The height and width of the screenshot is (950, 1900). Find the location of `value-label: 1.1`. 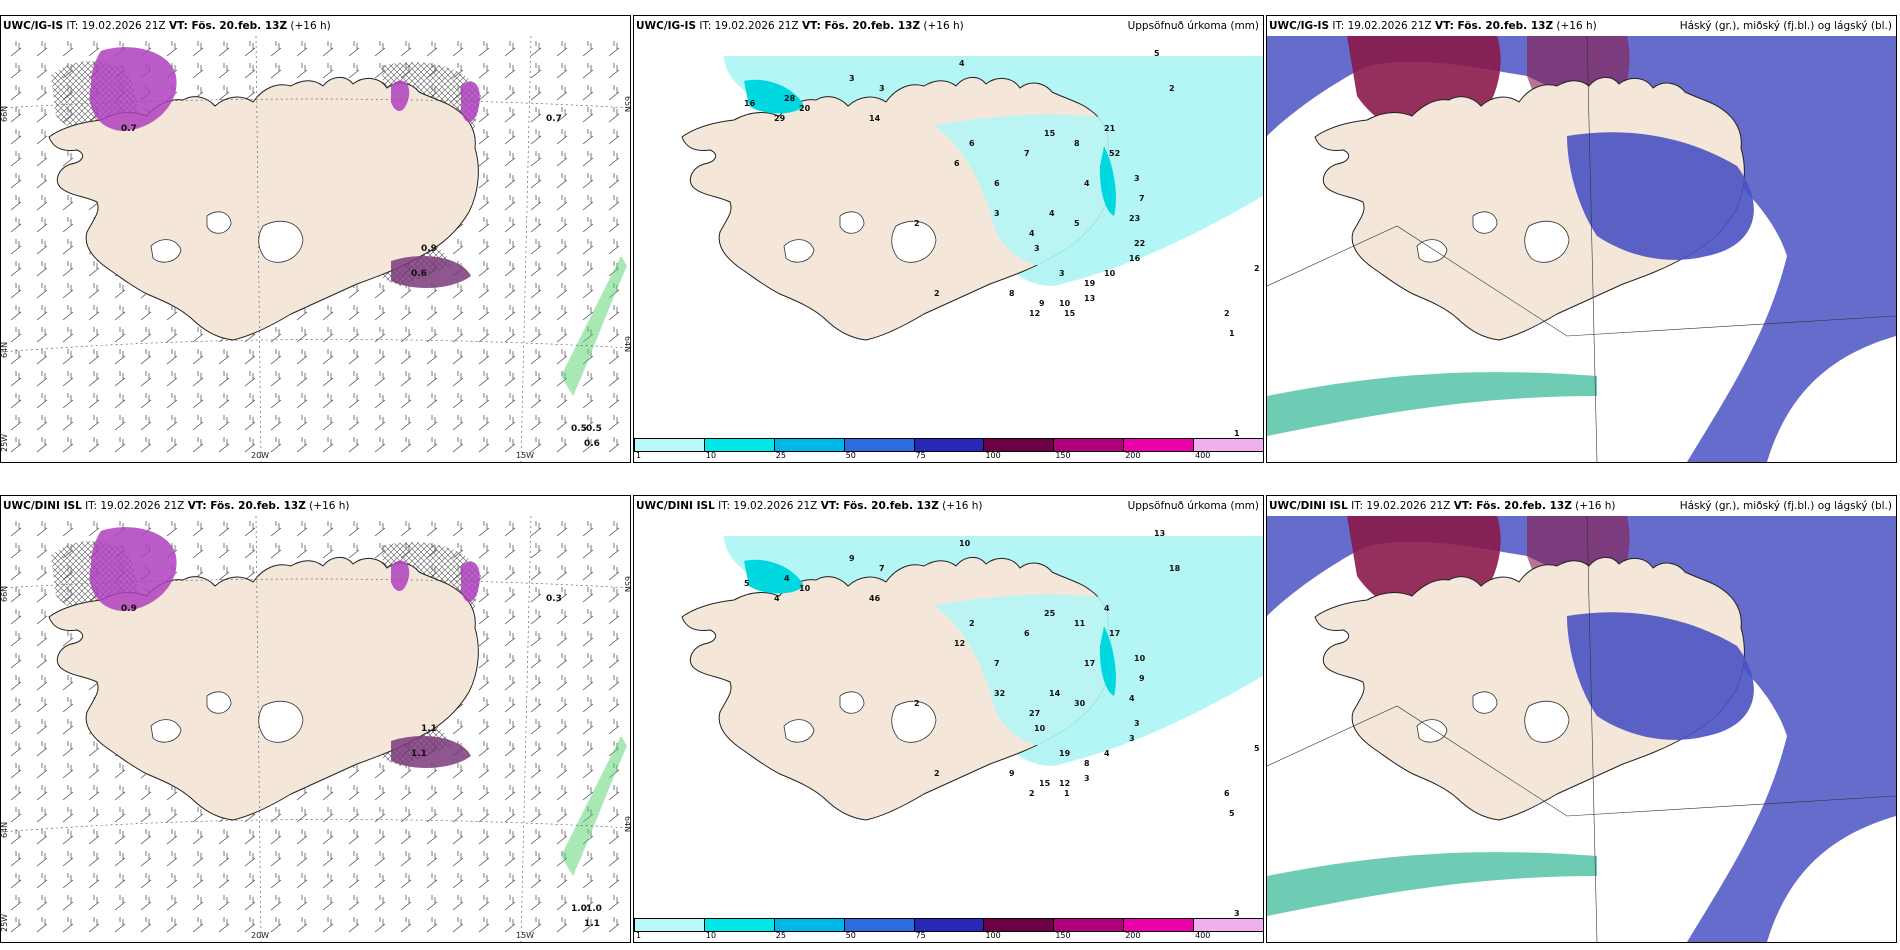

value-label: 1.1 is located at coordinates (592, 924).